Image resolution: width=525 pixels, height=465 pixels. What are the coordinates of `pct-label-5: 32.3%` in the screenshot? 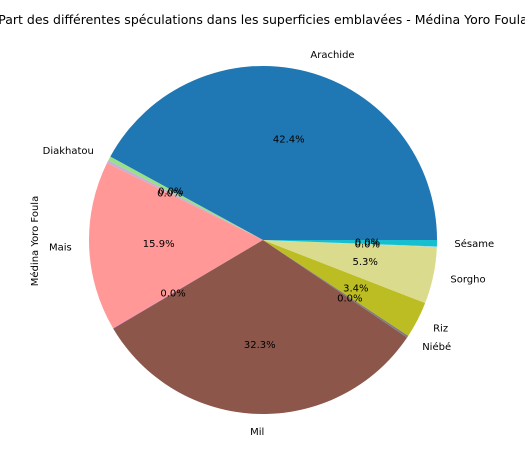 It's located at (260, 345).